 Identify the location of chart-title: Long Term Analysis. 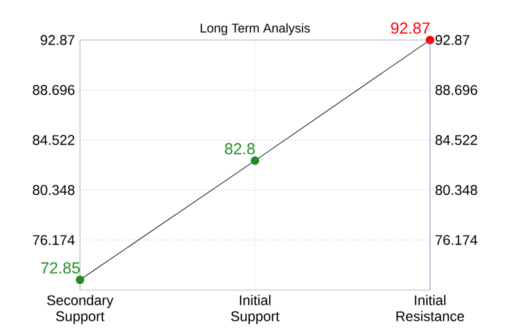
(255, 29).